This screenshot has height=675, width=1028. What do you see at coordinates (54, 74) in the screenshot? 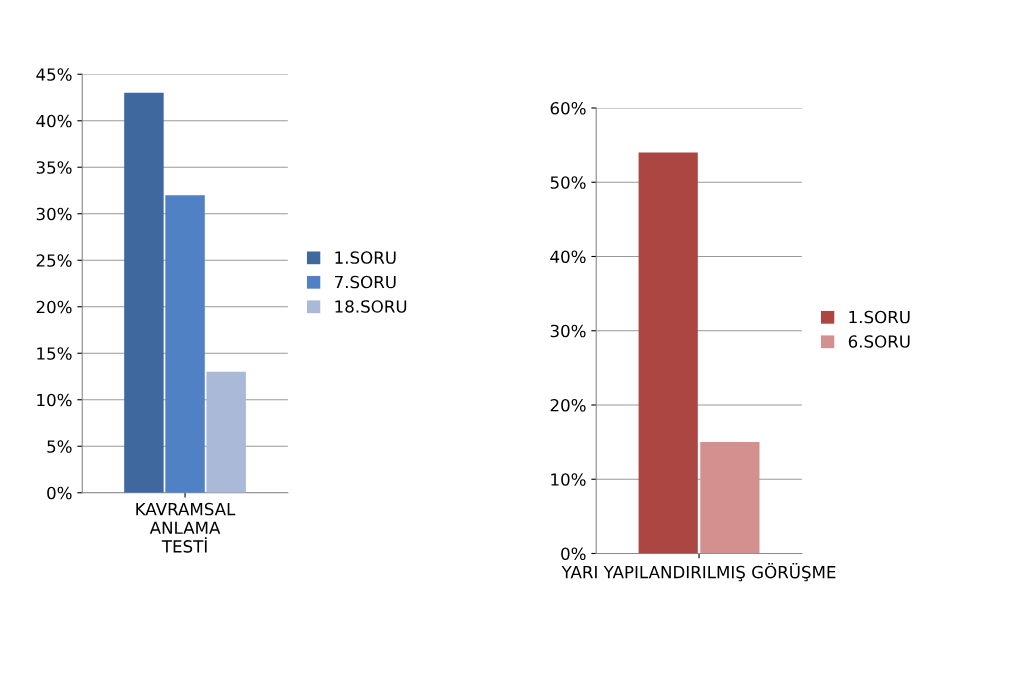
I see `y-tick-label: 45%` at bounding box center [54, 74].